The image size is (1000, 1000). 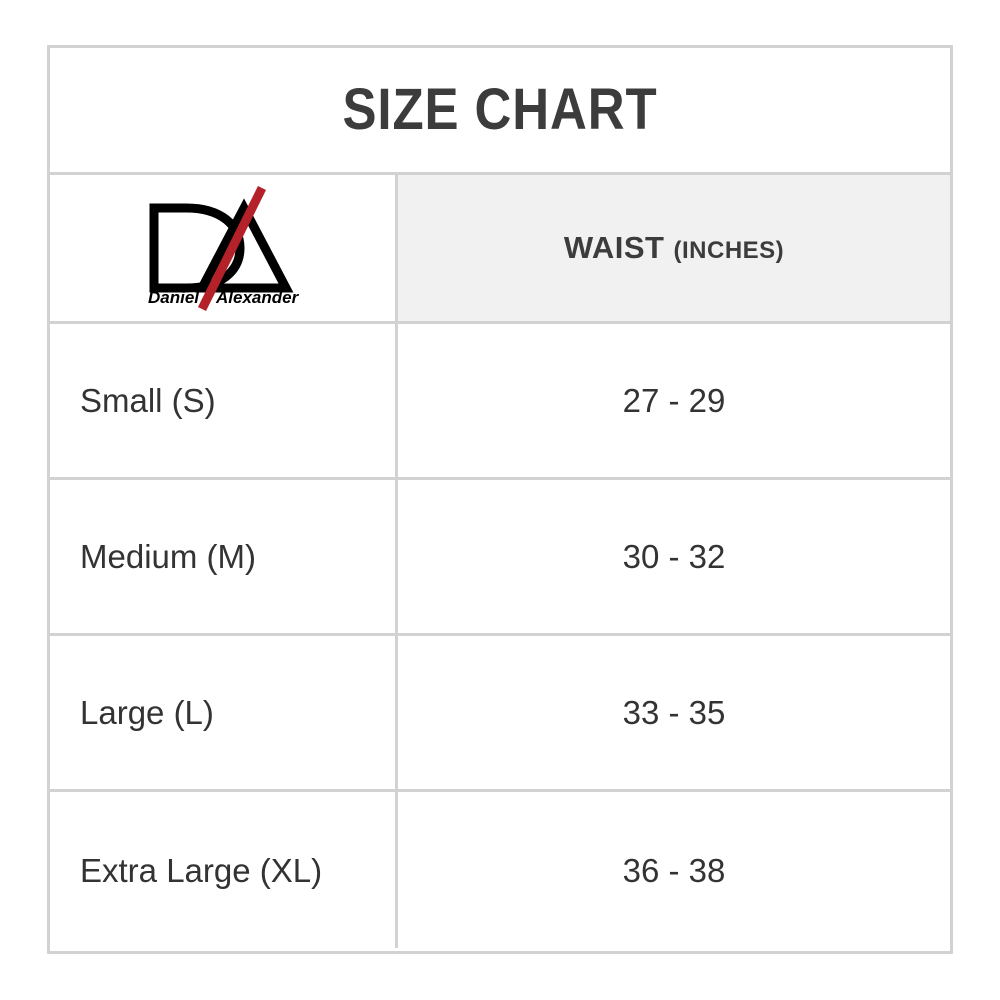 I want to click on waist-header-unit: (INCHES), so click(x=729, y=250).